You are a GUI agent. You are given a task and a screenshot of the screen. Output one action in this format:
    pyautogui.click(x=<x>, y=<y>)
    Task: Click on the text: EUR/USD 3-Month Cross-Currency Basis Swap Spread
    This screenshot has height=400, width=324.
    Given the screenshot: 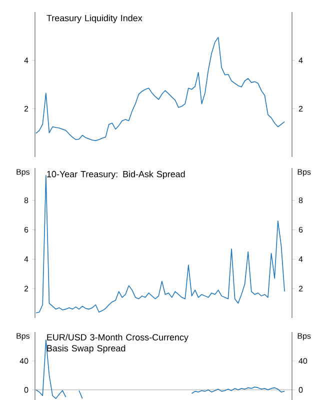 What is the action you would take?
    pyautogui.click(x=117, y=344)
    